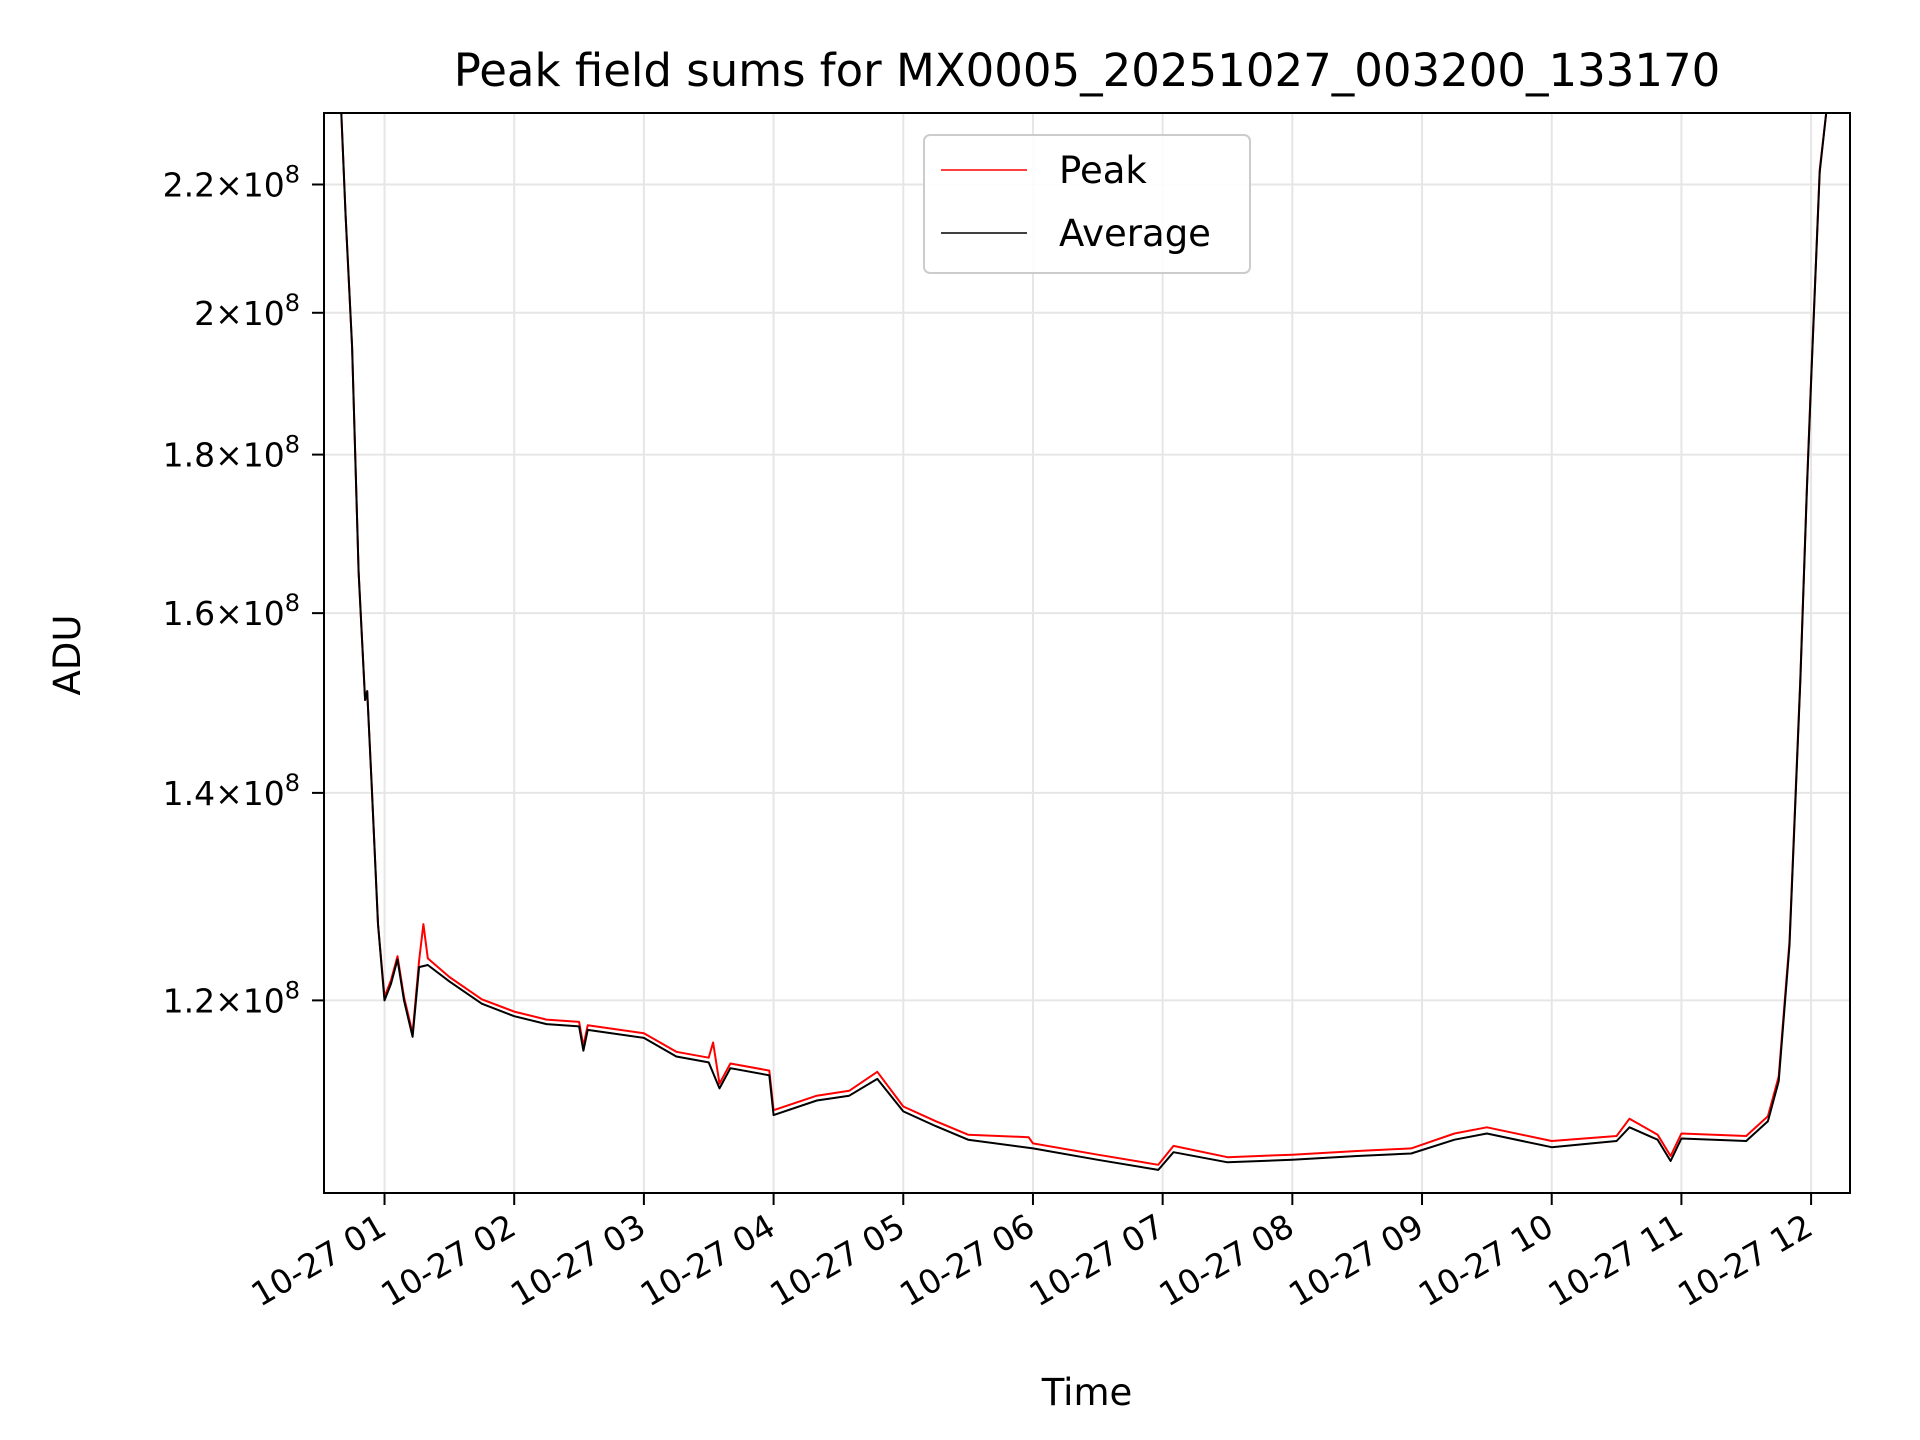 The width and height of the screenshot is (1920, 1440). Describe the element at coordinates (189, 455) in the screenshot. I see `y-tick-mantissa: 1.8` at that location.